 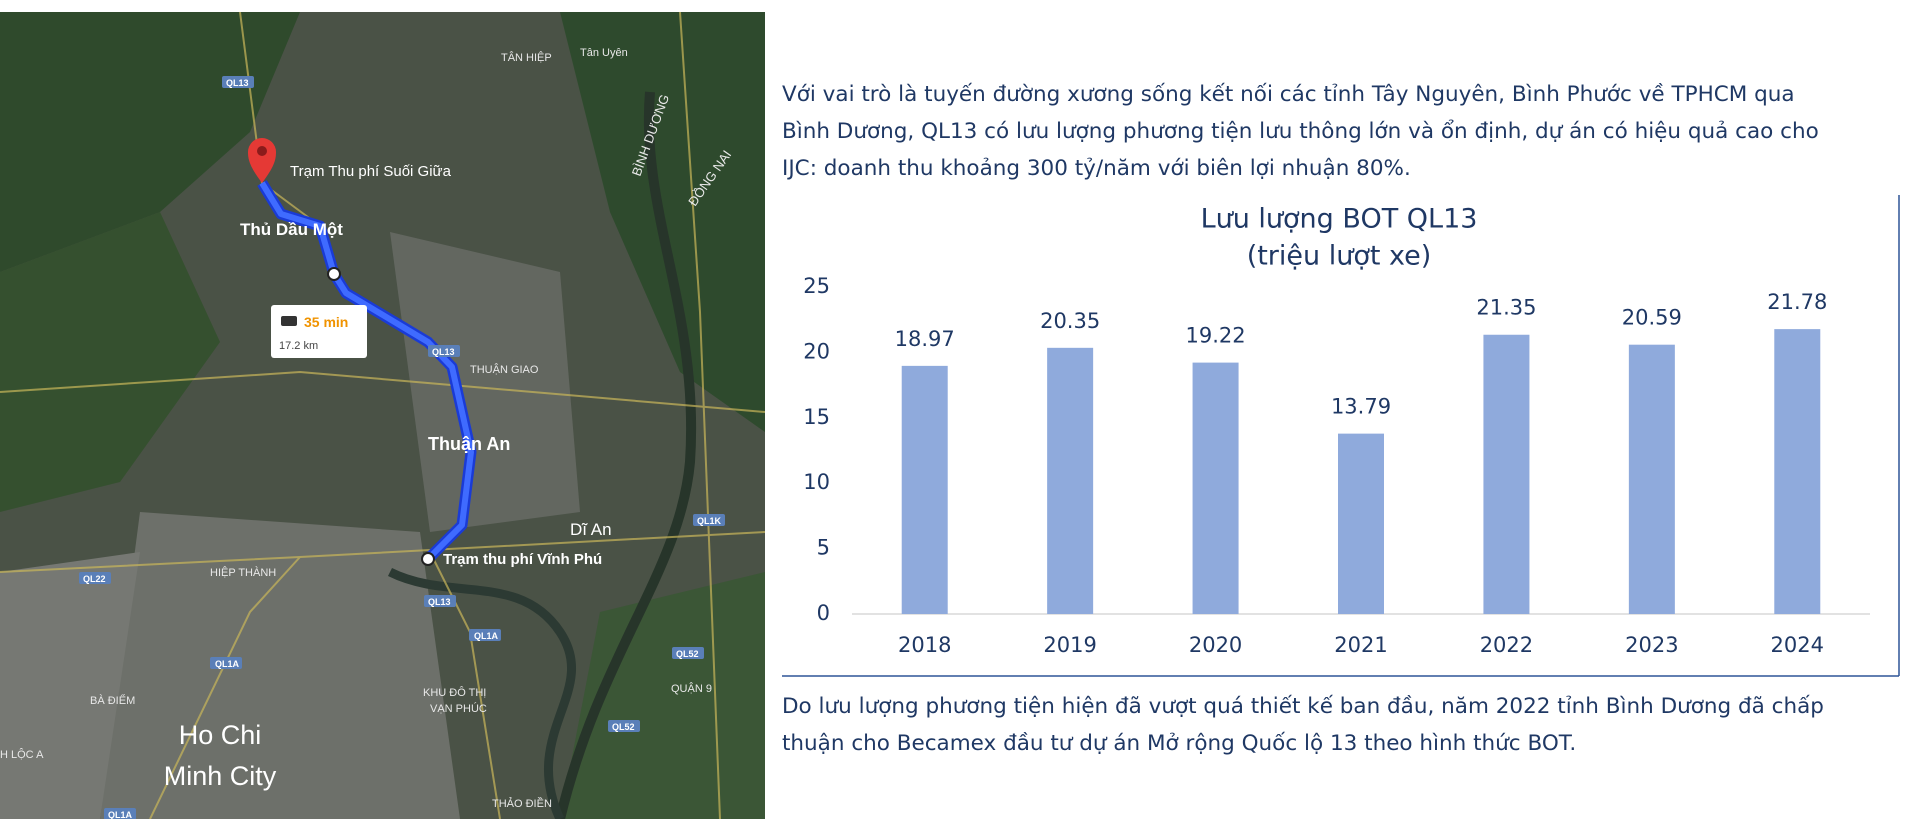 I want to click on y-tick-label: 10, so click(x=816, y=482).